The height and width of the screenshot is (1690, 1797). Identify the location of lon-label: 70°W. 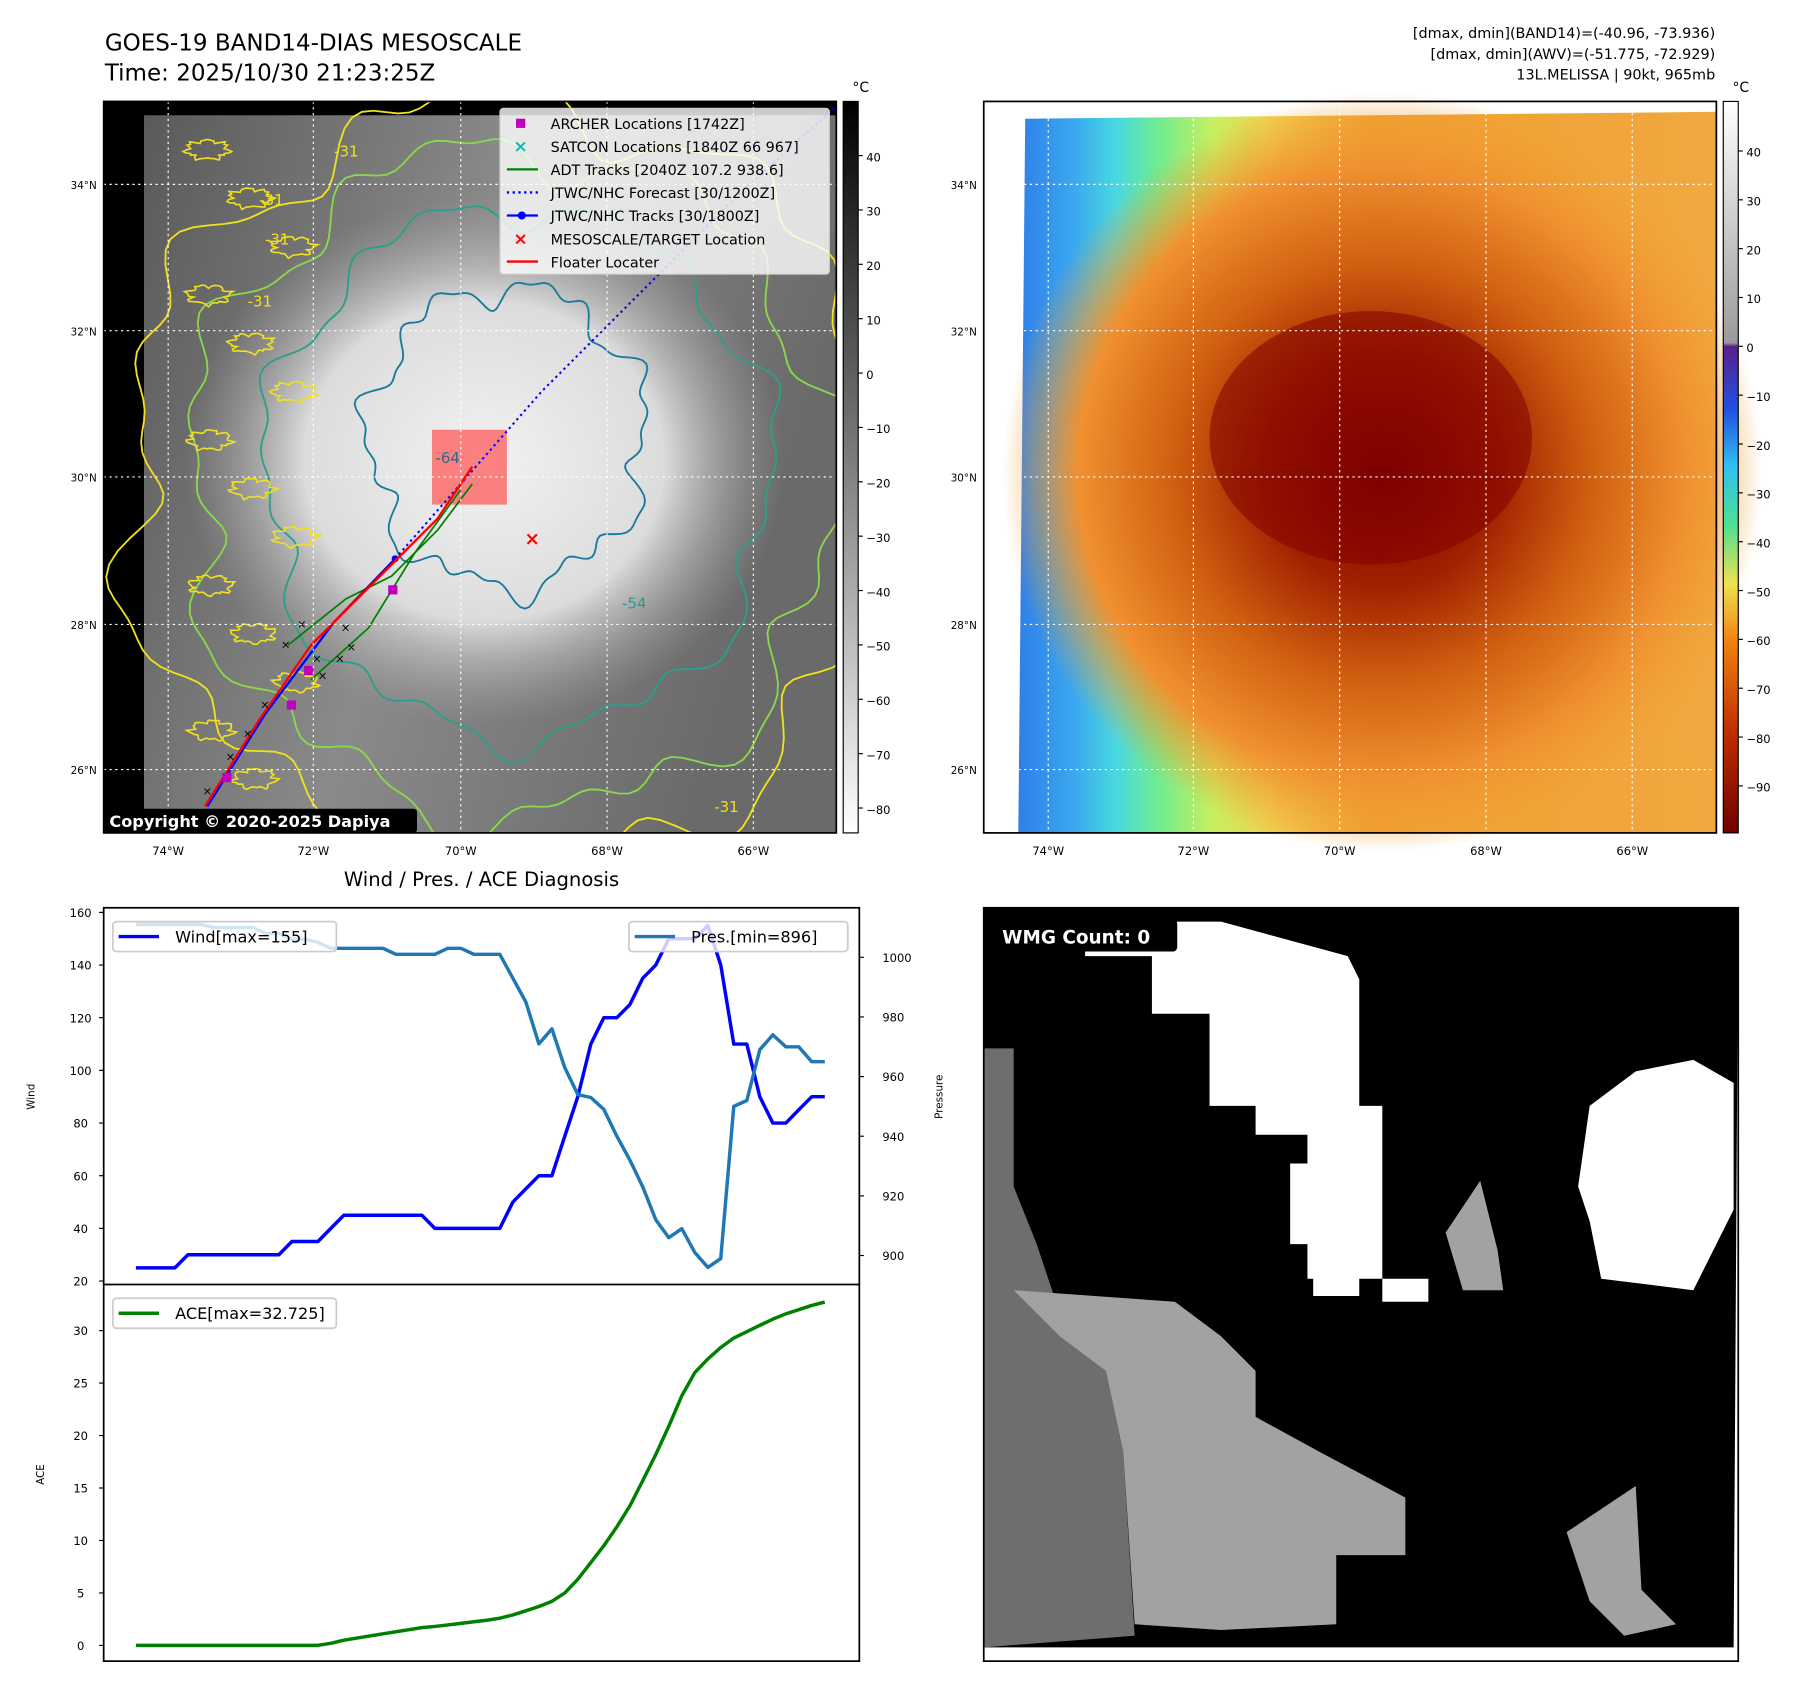
(461, 851).